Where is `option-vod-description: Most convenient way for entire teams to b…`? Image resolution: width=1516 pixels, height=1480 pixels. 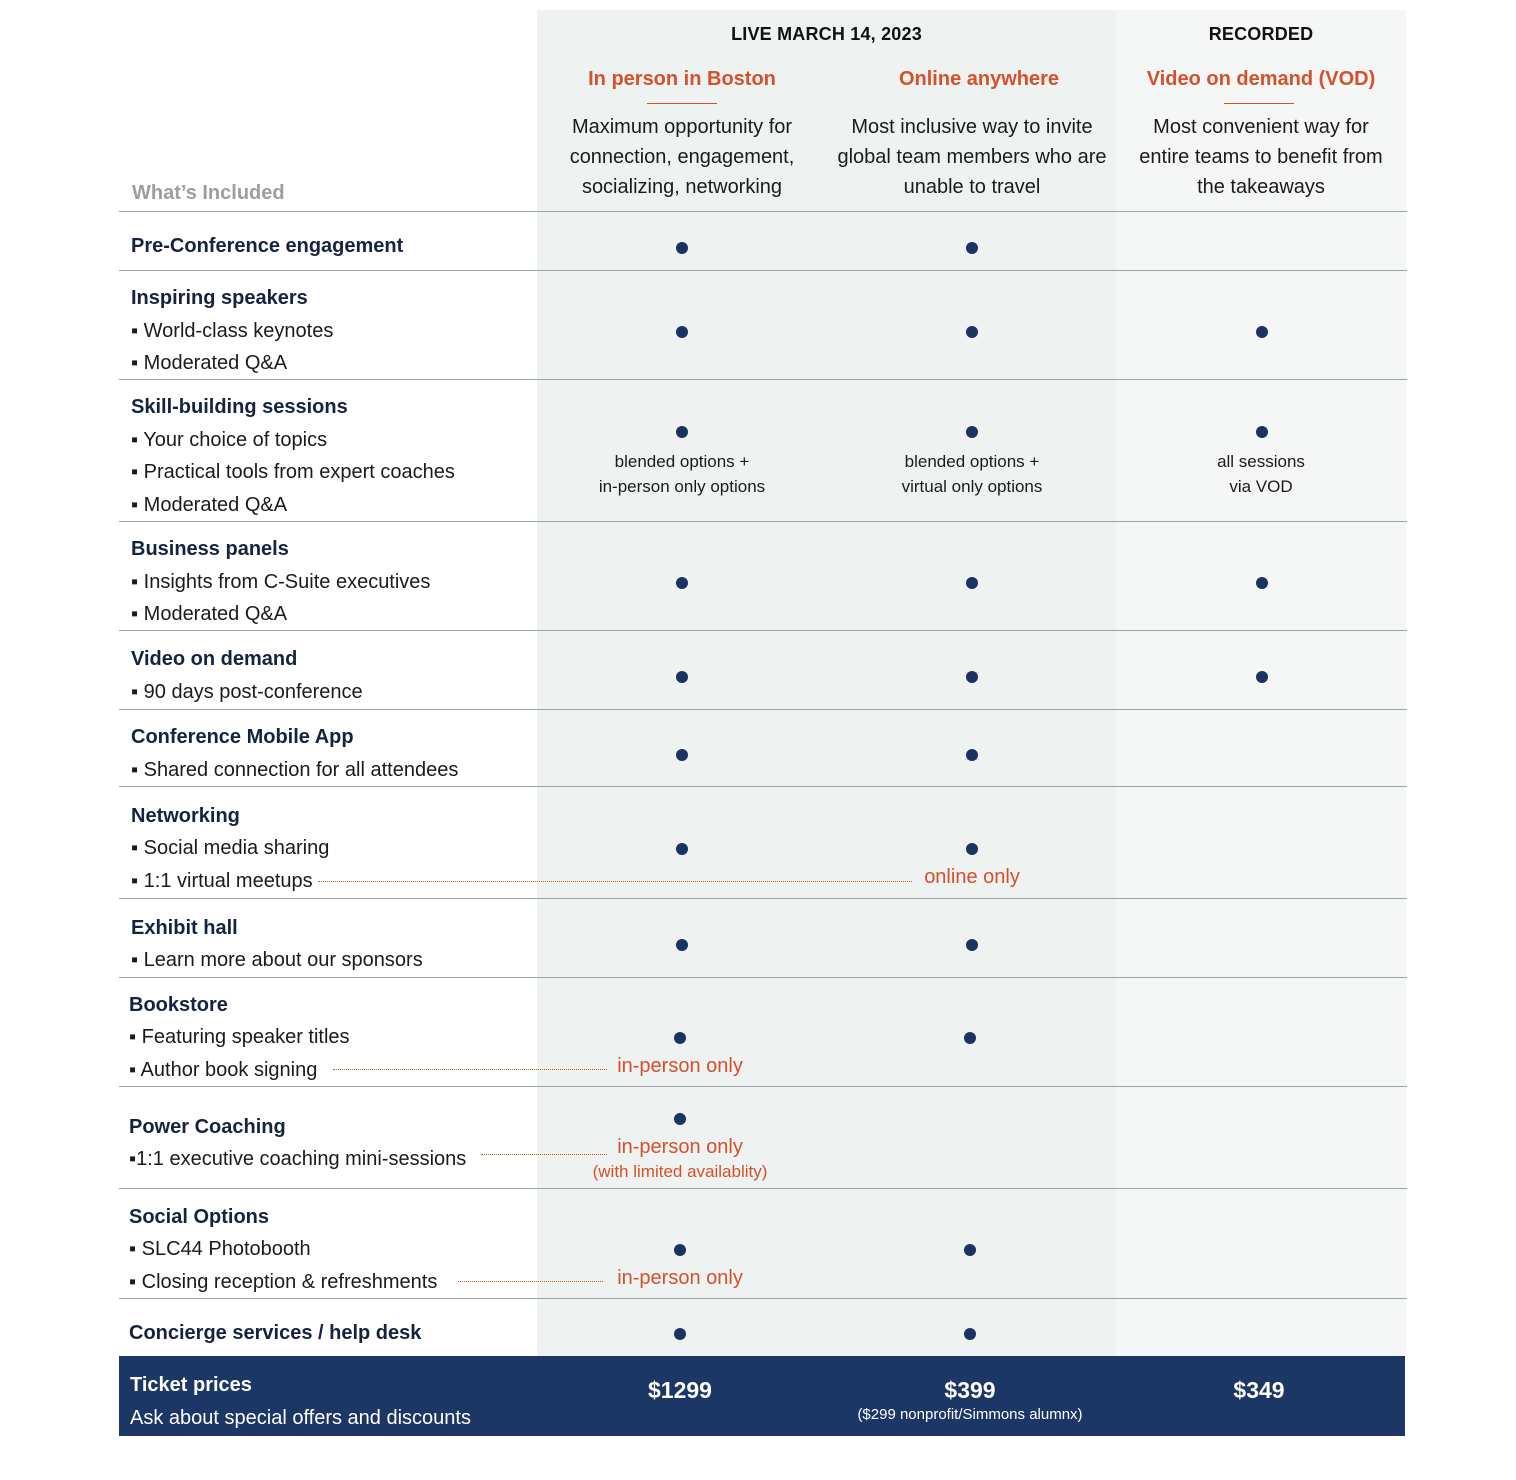 option-vod-description: Most convenient way for entire teams to b… is located at coordinates (1261, 157).